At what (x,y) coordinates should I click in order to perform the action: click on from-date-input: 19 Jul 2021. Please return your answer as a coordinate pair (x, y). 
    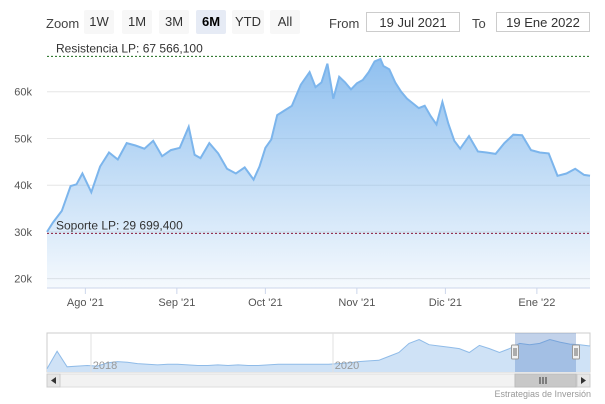
    Looking at the image, I should click on (413, 22).